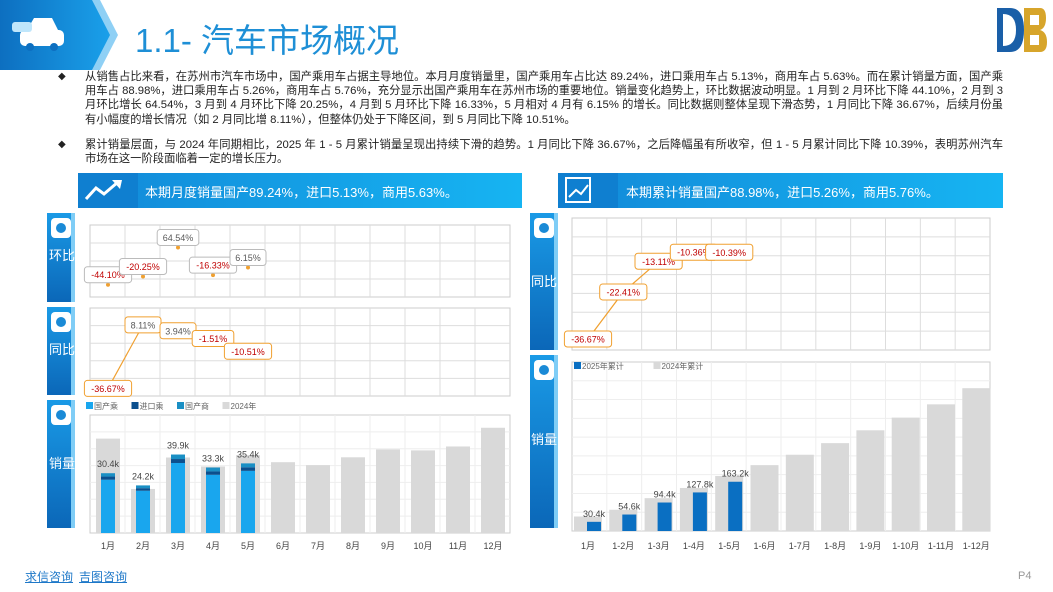  I want to click on data-label: 30.4k, so click(594, 514).